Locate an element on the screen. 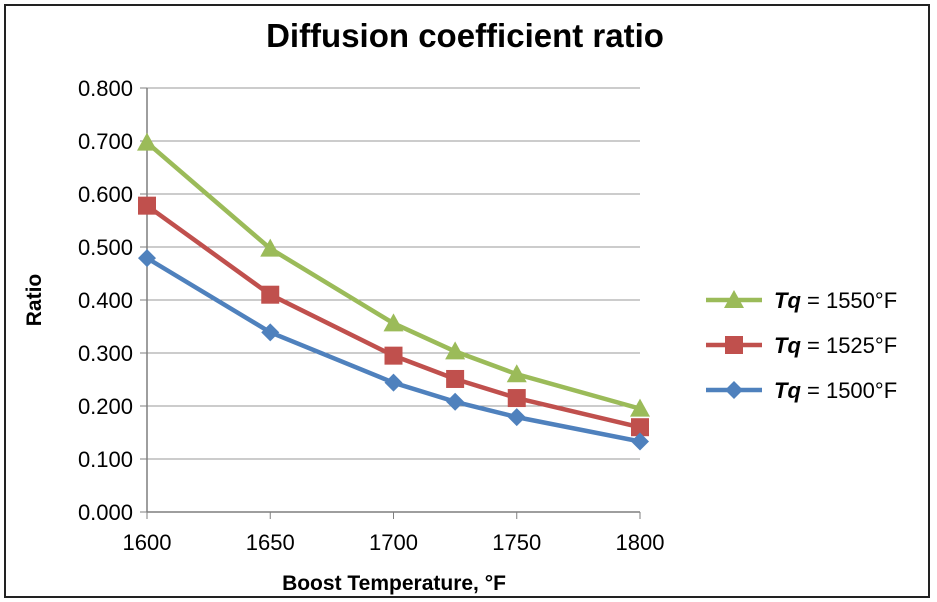 This screenshot has width=937, height=602. chart-title: Diffusion coefficient ratio is located at coordinates (465, 35).